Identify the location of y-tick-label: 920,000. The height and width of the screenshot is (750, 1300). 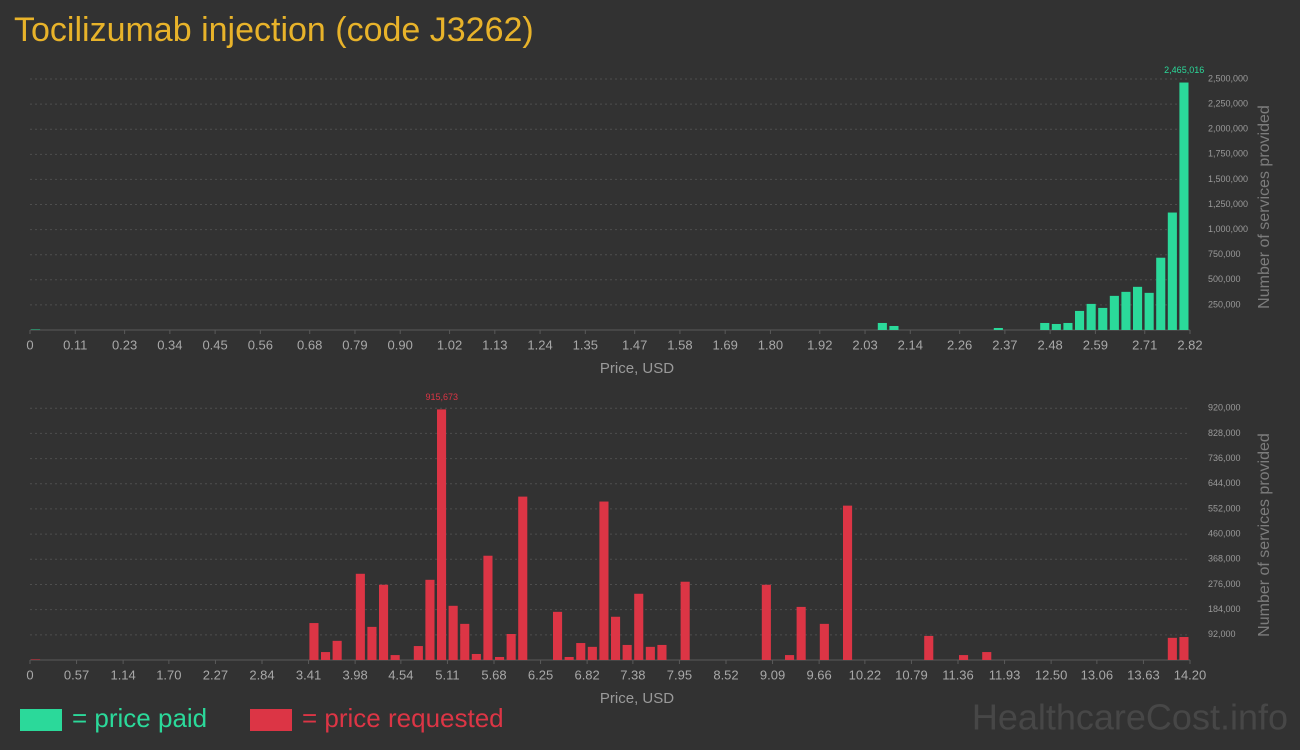
(1224, 408).